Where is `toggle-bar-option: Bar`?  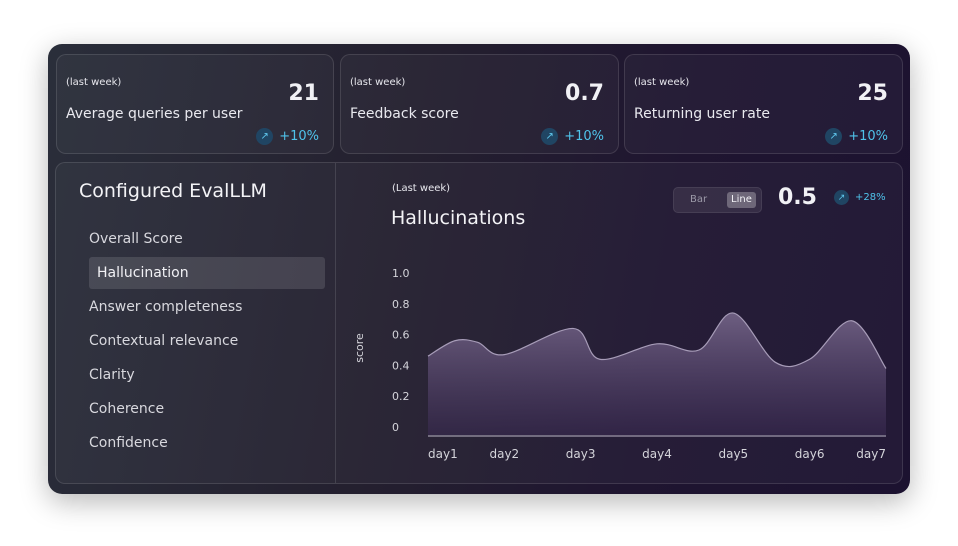
toggle-bar-option: Bar is located at coordinates (699, 199).